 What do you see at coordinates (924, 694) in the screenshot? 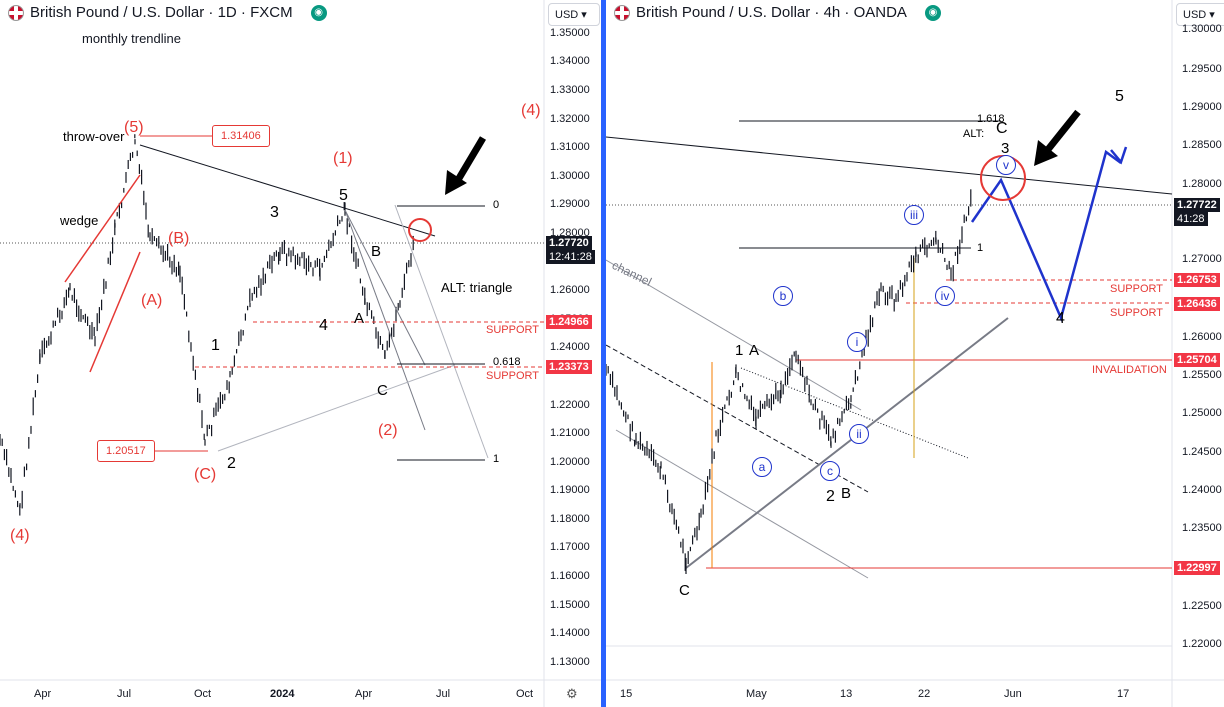
I see `right-time-tick: 22` at bounding box center [924, 694].